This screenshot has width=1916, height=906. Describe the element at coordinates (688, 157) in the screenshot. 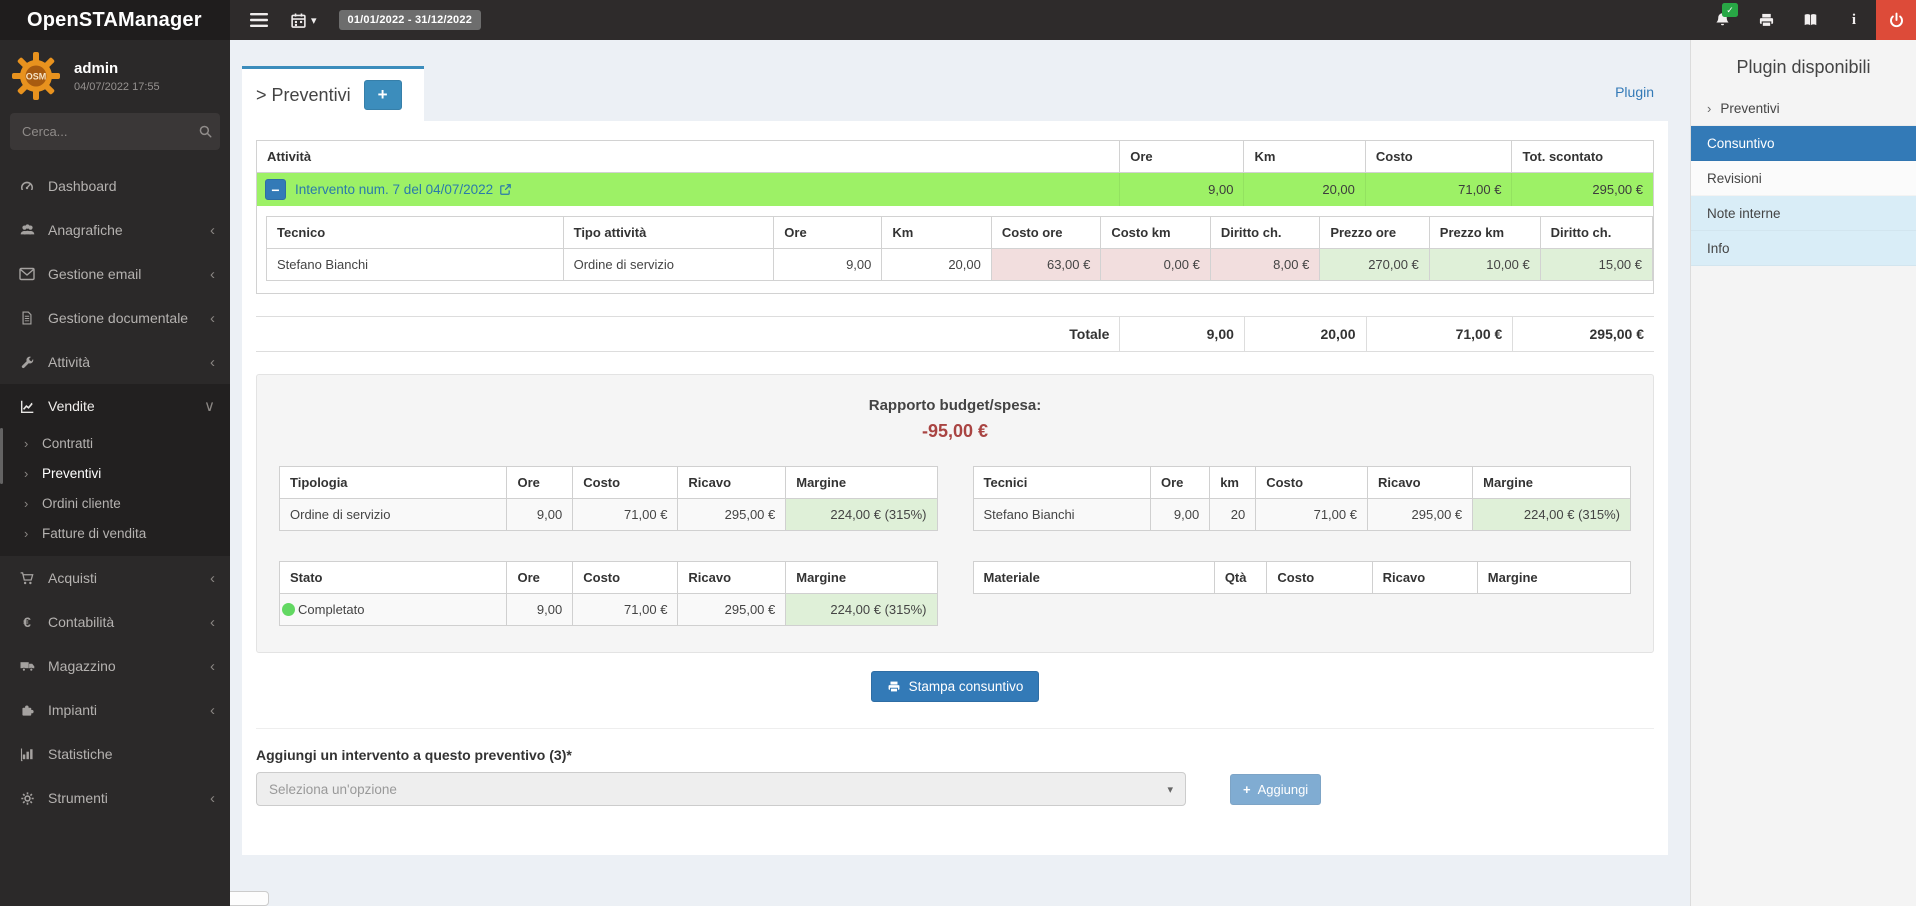

I see `col-header: Attività` at that location.